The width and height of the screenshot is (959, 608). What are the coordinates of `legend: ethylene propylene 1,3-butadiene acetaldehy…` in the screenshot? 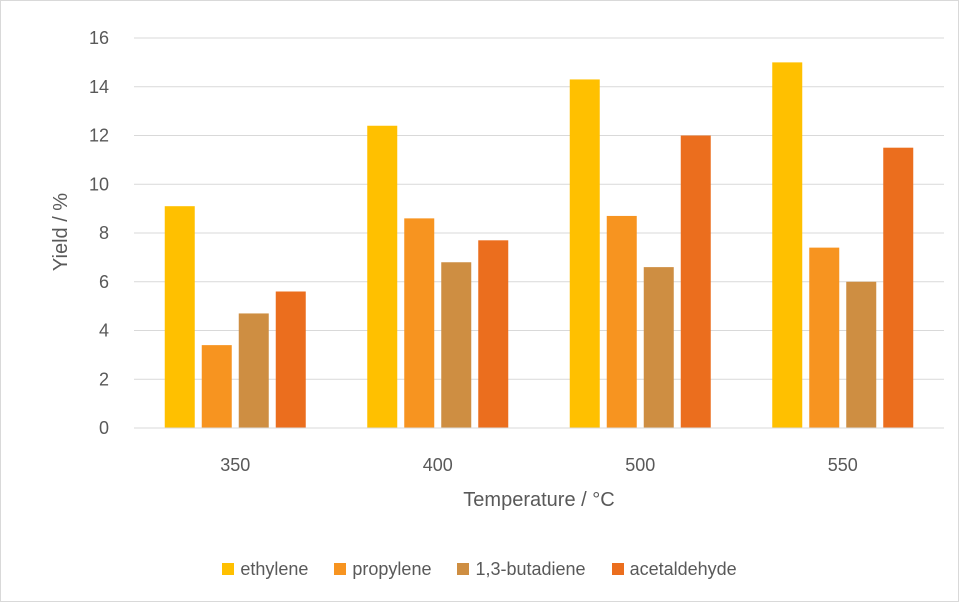 It's located at (479, 569).